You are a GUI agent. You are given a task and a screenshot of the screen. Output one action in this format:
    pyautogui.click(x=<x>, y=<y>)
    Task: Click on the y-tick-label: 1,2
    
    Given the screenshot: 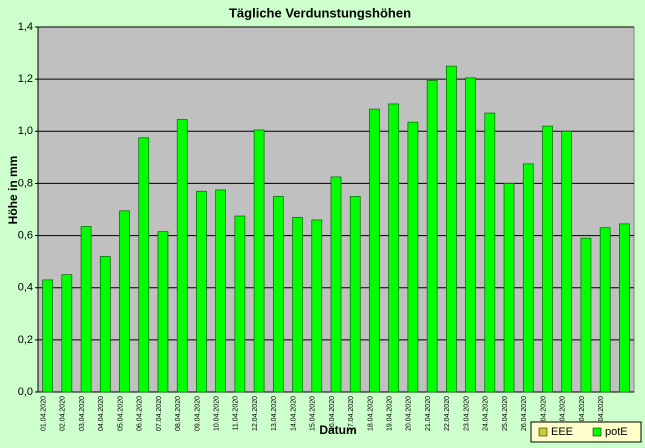 What is the action you would take?
    pyautogui.click(x=25, y=79)
    